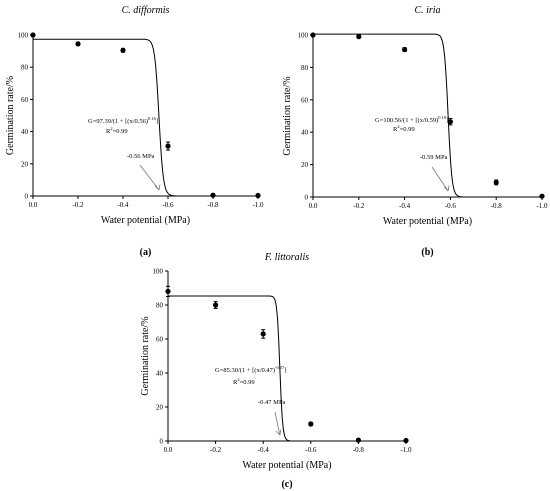  I want to click on panel-label: (b), so click(427, 252).